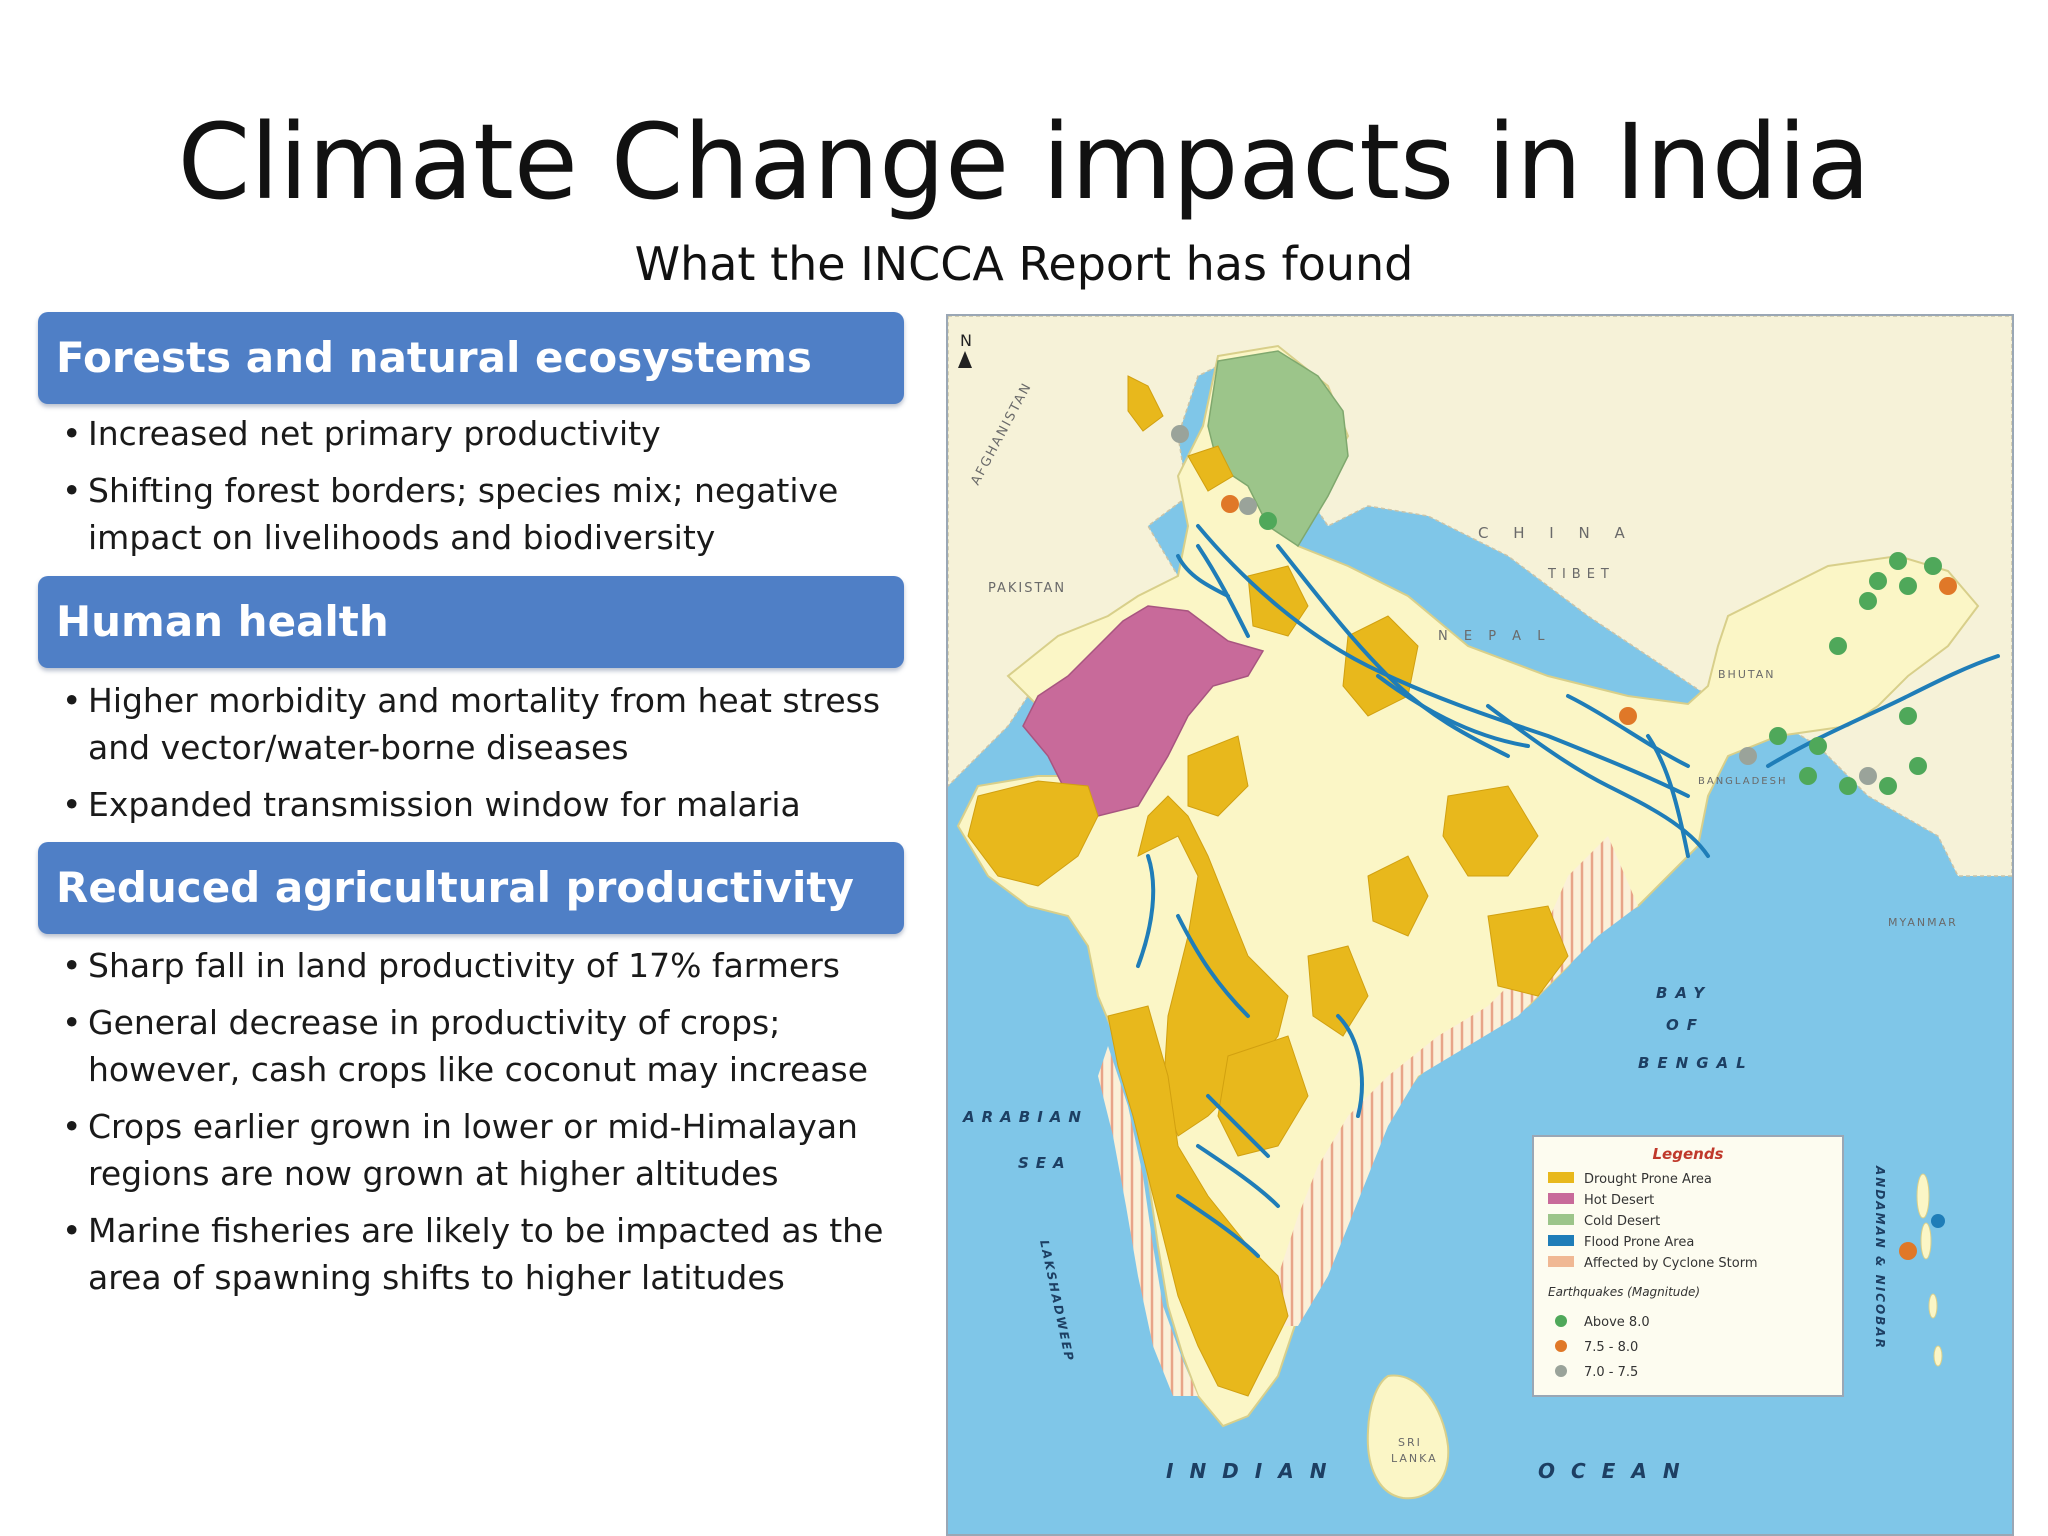 Image resolution: width=2048 pixels, height=1536 pixels. Describe the element at coordinates (966, 340) in the screenshot. I see `north-label: N` at that location.